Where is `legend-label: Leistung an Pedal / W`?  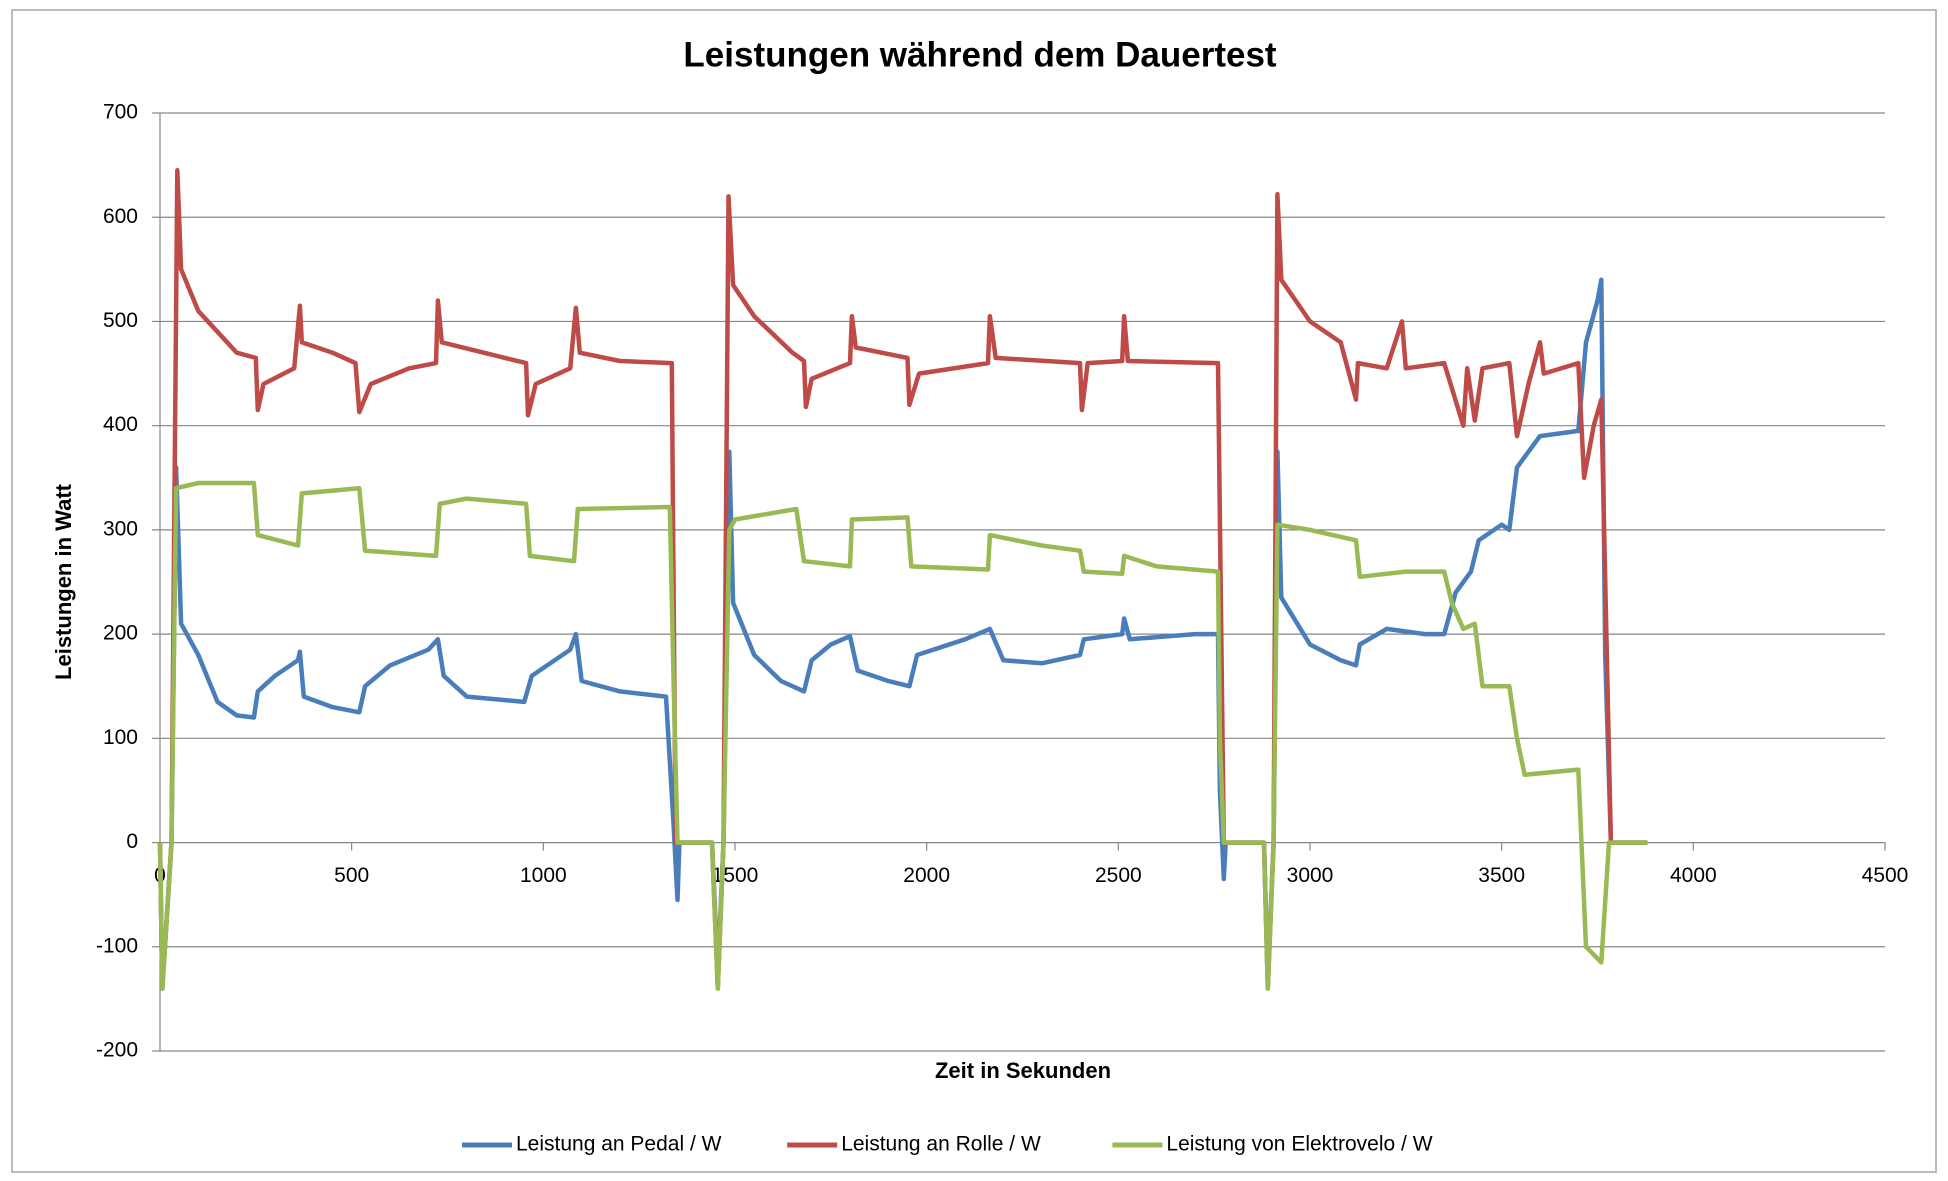 legend-label: Leistung an Pedal / W is located at coordinates (619, 1144).